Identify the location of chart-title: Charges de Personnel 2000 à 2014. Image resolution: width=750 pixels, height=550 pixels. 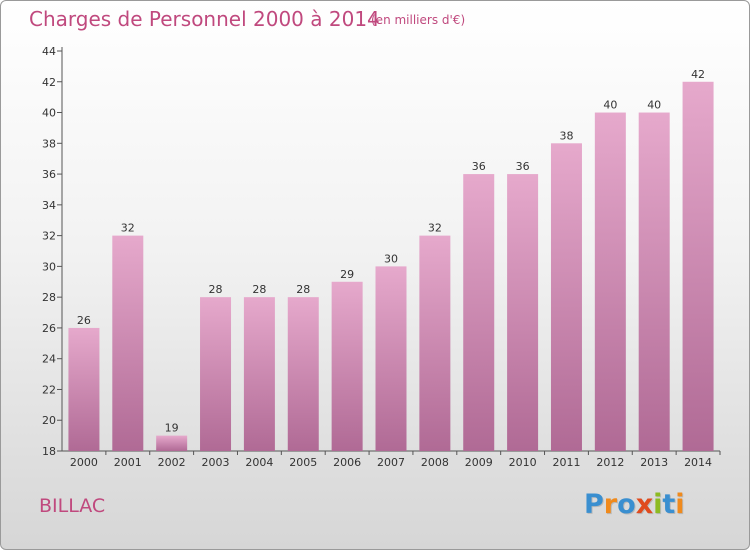
(204, 19).